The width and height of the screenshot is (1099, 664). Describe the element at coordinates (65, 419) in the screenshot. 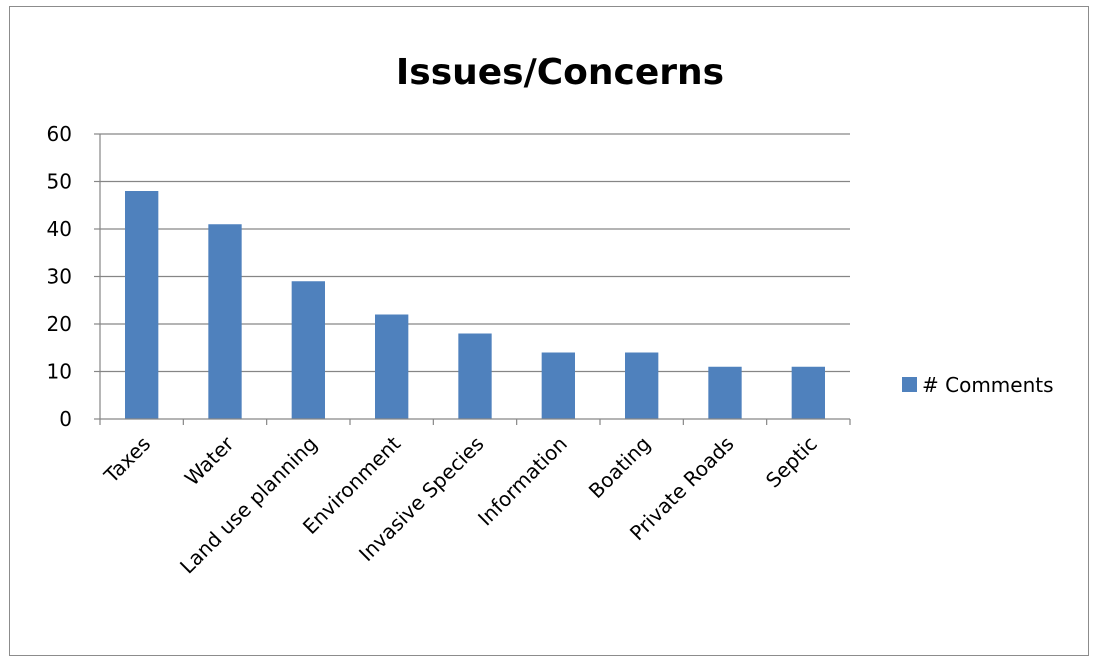

I see `y-tick-label: 0` at that location.